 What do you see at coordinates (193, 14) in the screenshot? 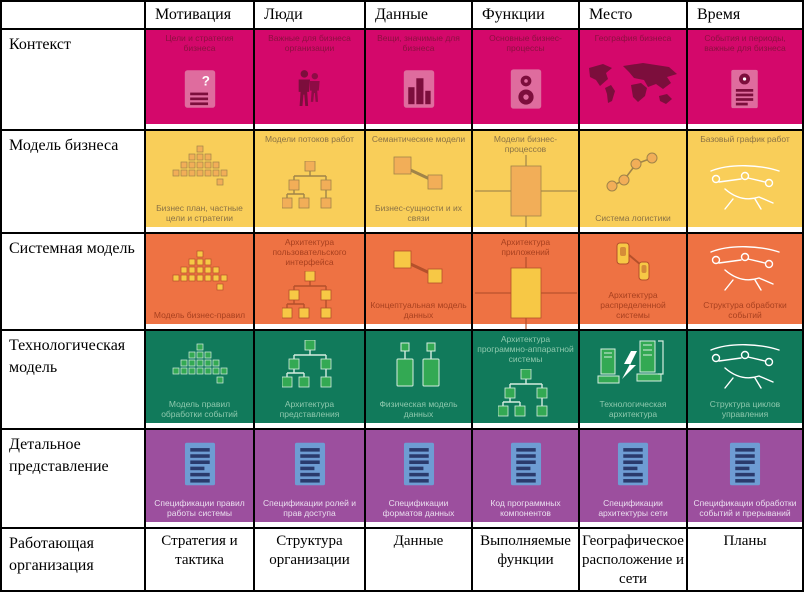
I see `column-header-label: Мотивация` at bounding box center [193, 14].